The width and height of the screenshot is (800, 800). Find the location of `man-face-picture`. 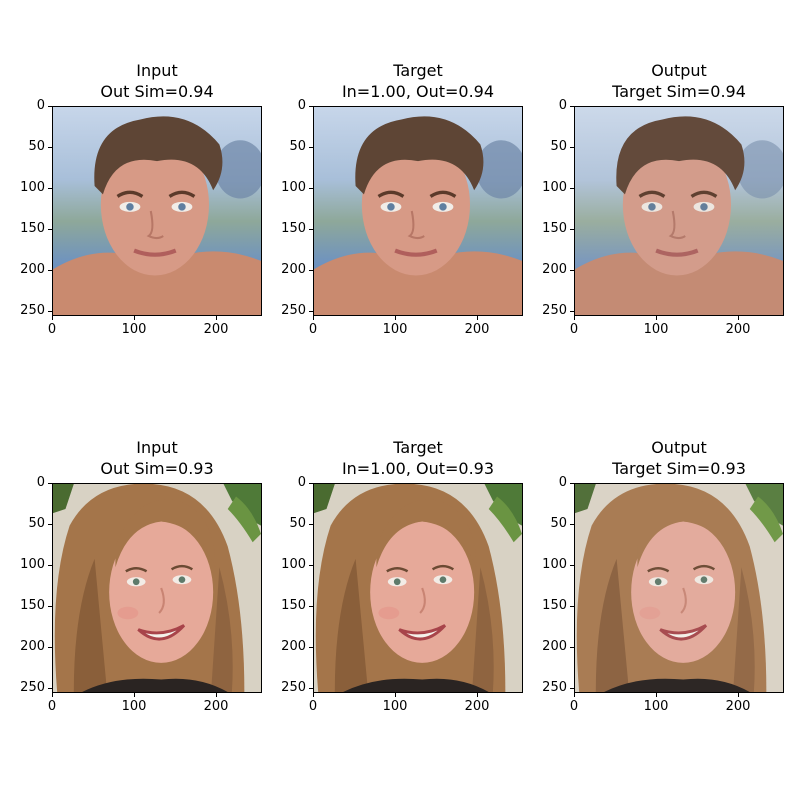

man-face-picture is located at coordinates (418, 211).